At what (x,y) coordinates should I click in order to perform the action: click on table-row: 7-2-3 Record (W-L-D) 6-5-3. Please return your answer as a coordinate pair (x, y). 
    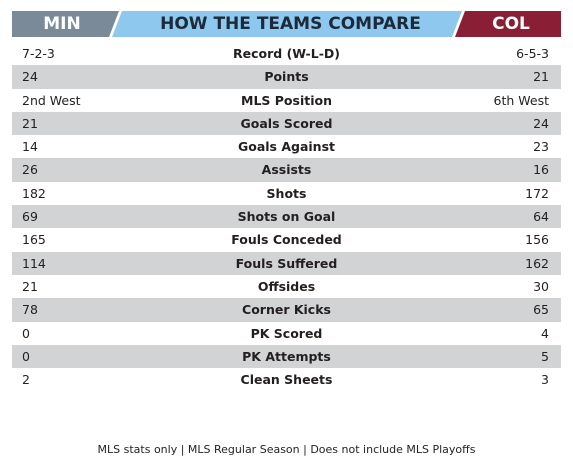
    Looking at the image, I should click on (286, 53).